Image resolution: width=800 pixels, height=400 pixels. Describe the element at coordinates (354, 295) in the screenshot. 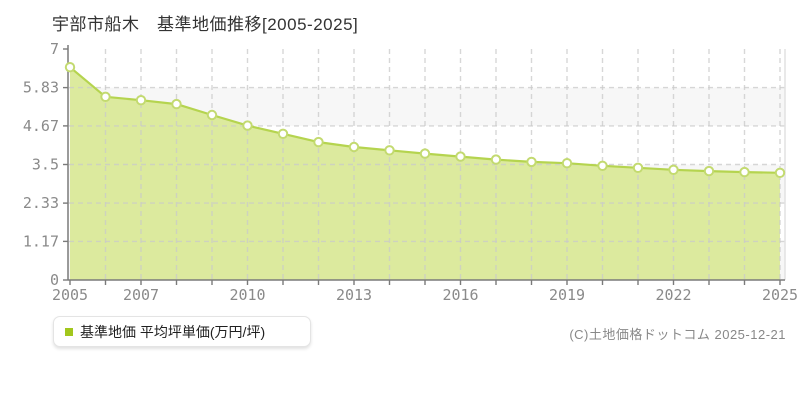

I see `svg-text: 2013` at that location.